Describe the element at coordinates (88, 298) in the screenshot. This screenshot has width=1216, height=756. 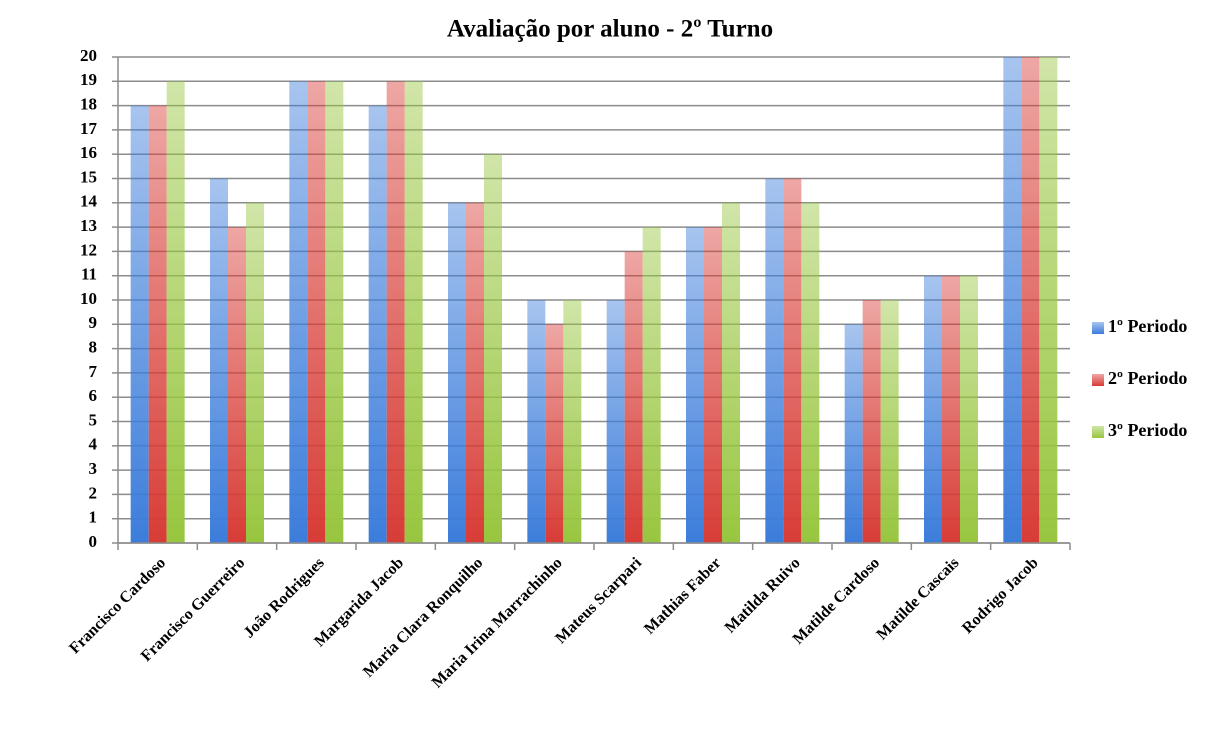
I see `y-tick-label: 10` at that location.